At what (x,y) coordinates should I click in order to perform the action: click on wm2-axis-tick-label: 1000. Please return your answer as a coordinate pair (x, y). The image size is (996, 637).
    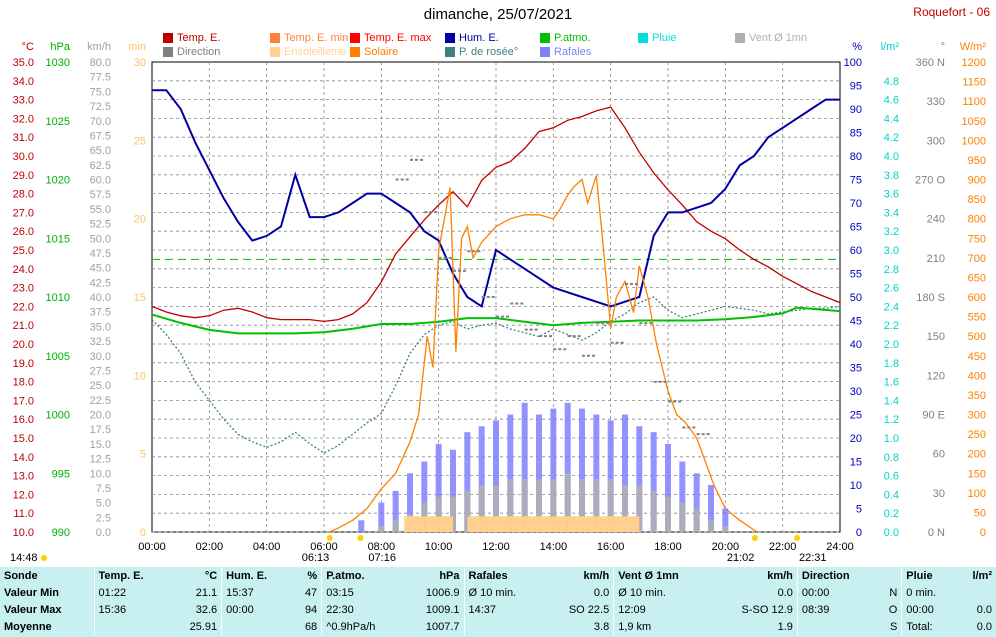
    Looking at the image, I should click on (974, 141).